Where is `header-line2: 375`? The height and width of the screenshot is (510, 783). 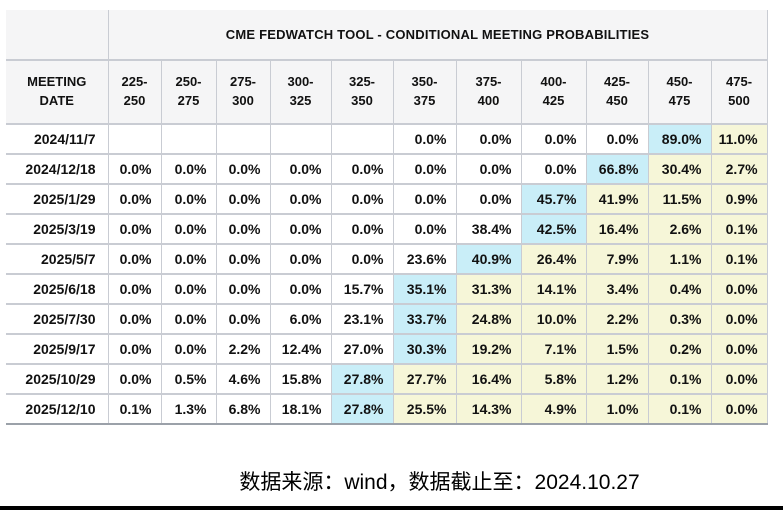 header-line2: 375 is located at coordinates (424, 100).